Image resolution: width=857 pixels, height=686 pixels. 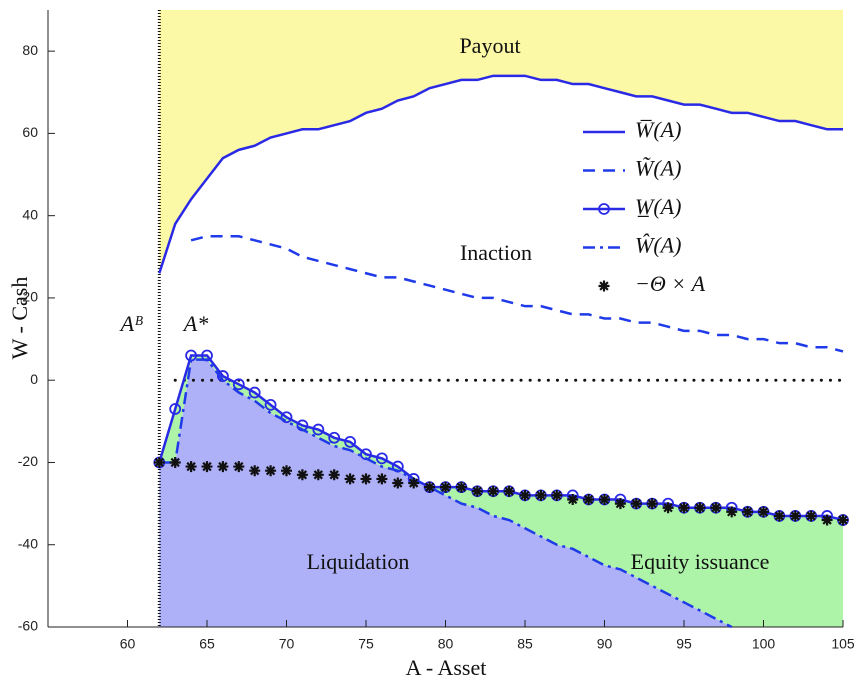 I want to click on y-tick-label: -40, so click(x=28, y=543).